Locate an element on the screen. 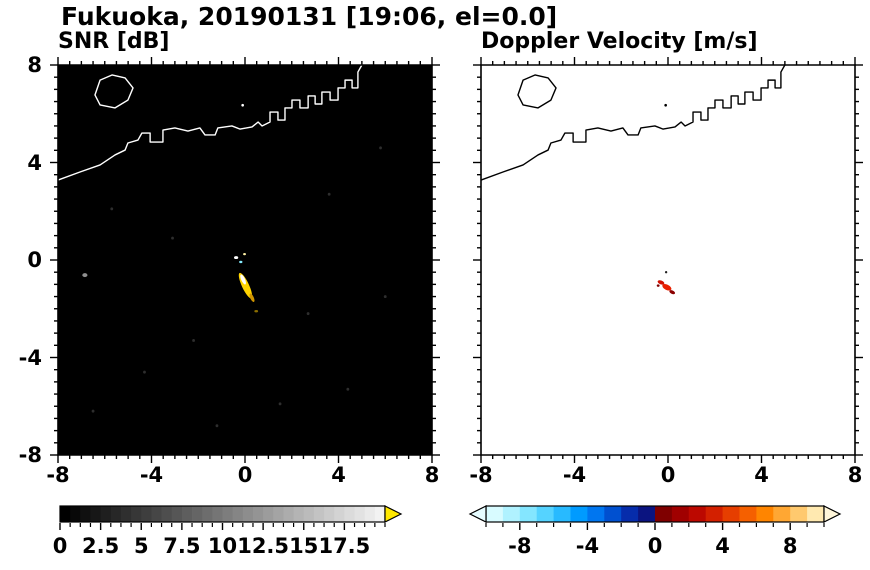  velocity-colorbar: -8 -4 0 4 8 is located at coordinates (655, 535).